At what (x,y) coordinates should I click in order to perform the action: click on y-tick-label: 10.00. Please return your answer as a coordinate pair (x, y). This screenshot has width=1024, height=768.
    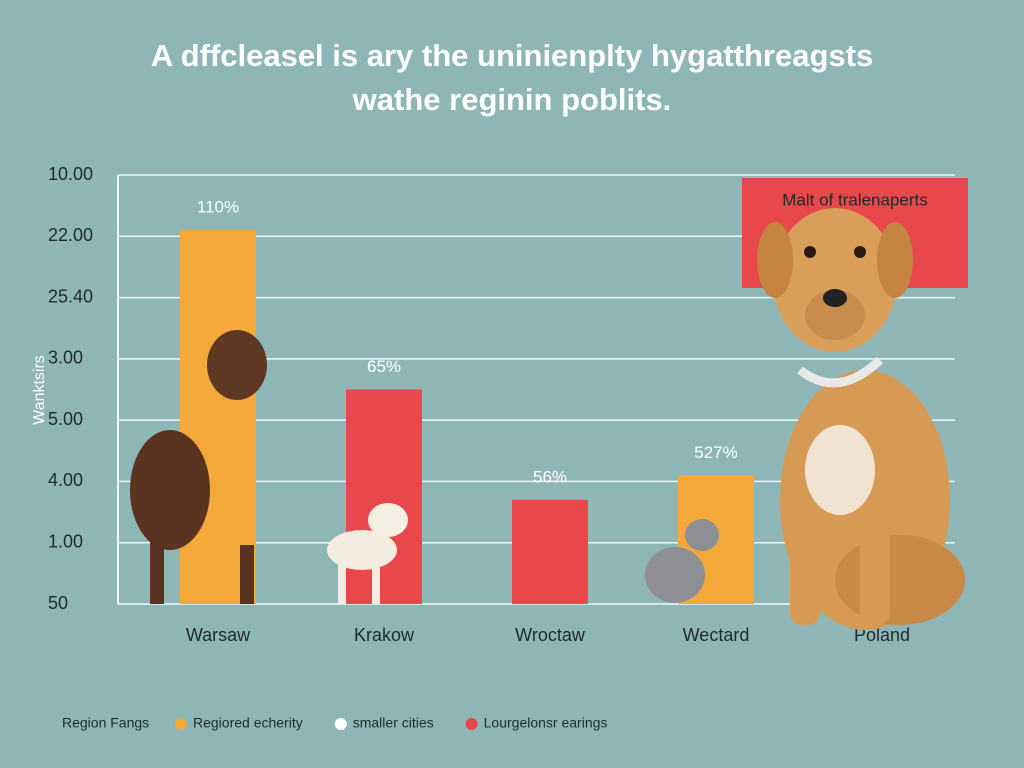
    Looking at the image, I should click on (70, 174).